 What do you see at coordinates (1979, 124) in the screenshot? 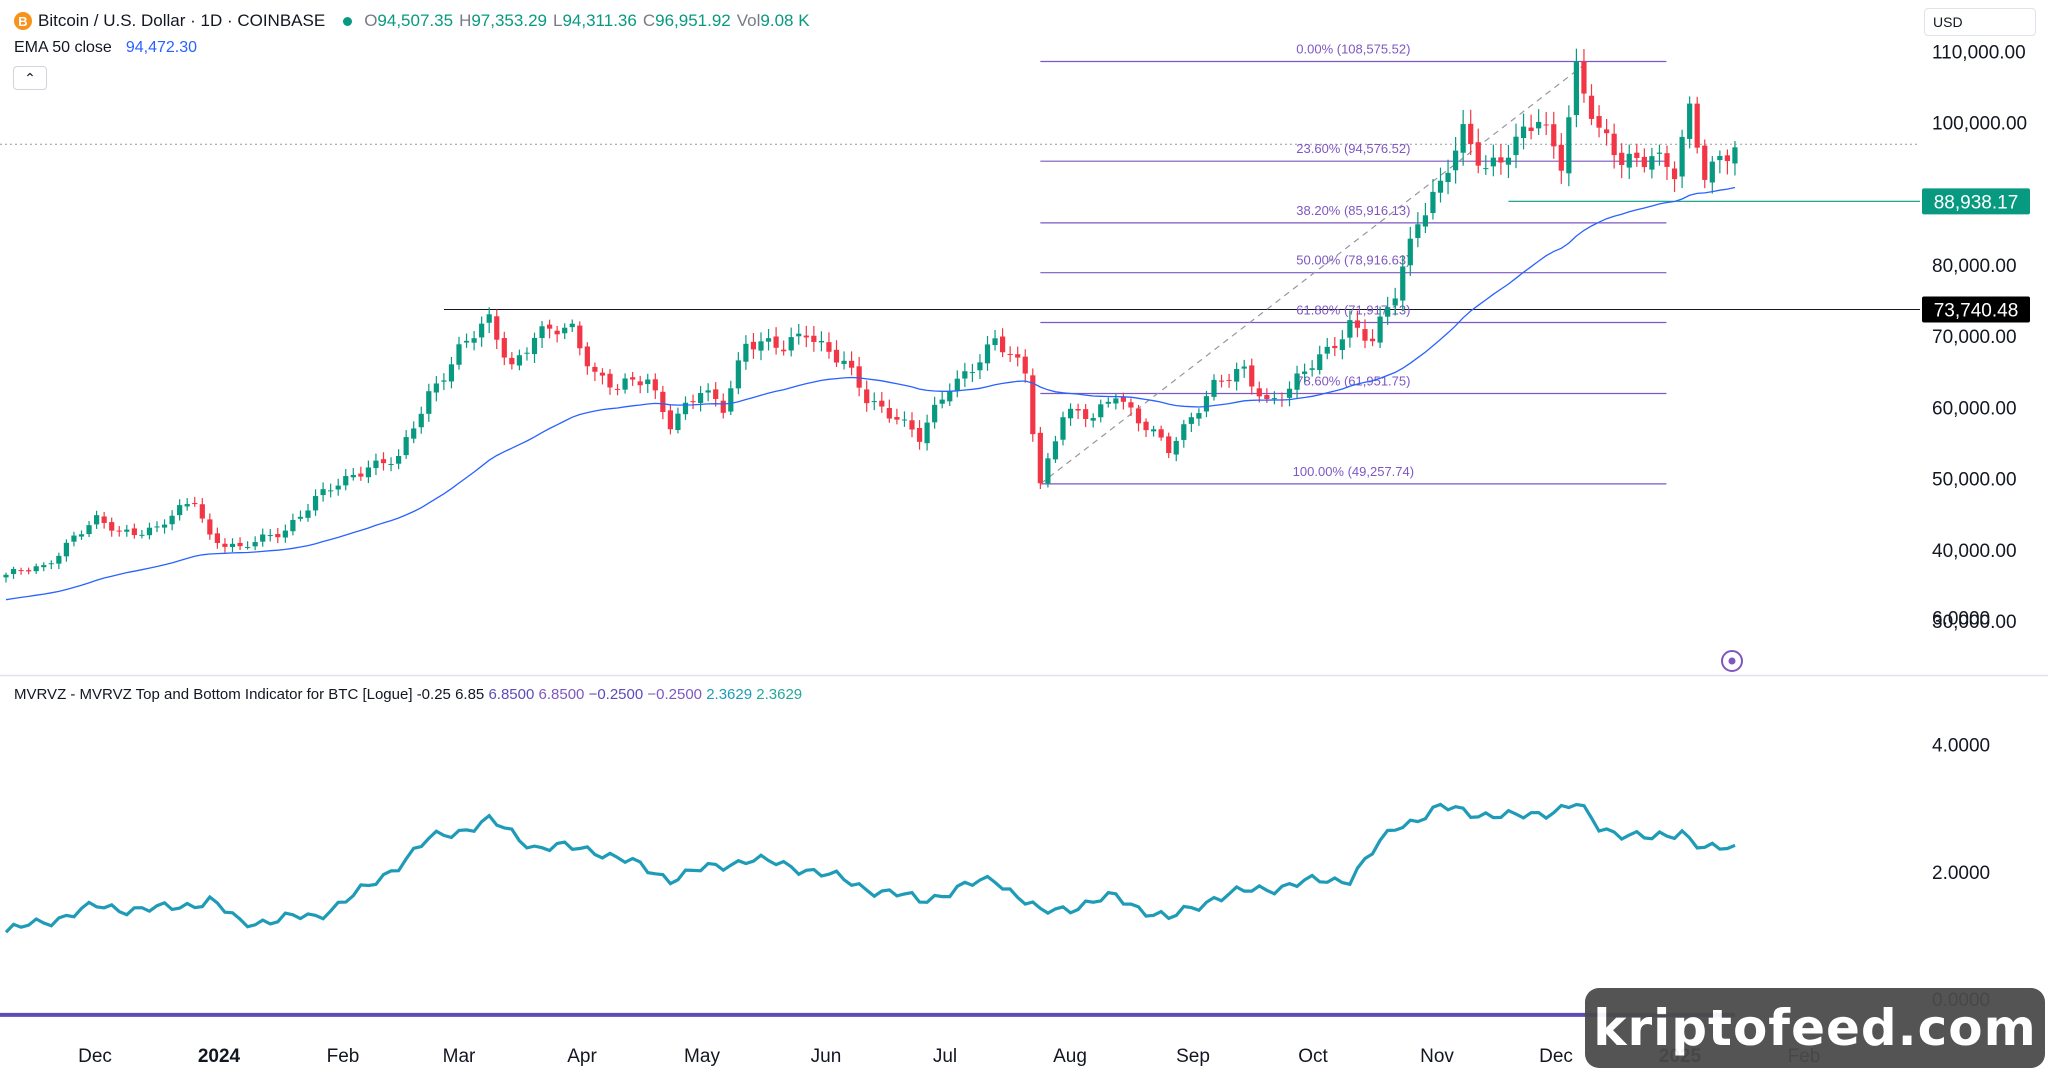
I see `price-axis-tick: 100,000.00` at bounding box center [1979, 124].